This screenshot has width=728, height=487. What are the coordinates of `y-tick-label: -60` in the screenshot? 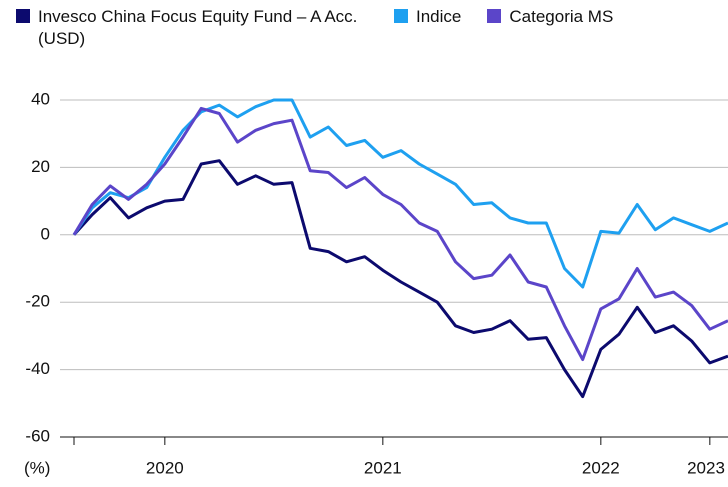 It's located at (37, 435).